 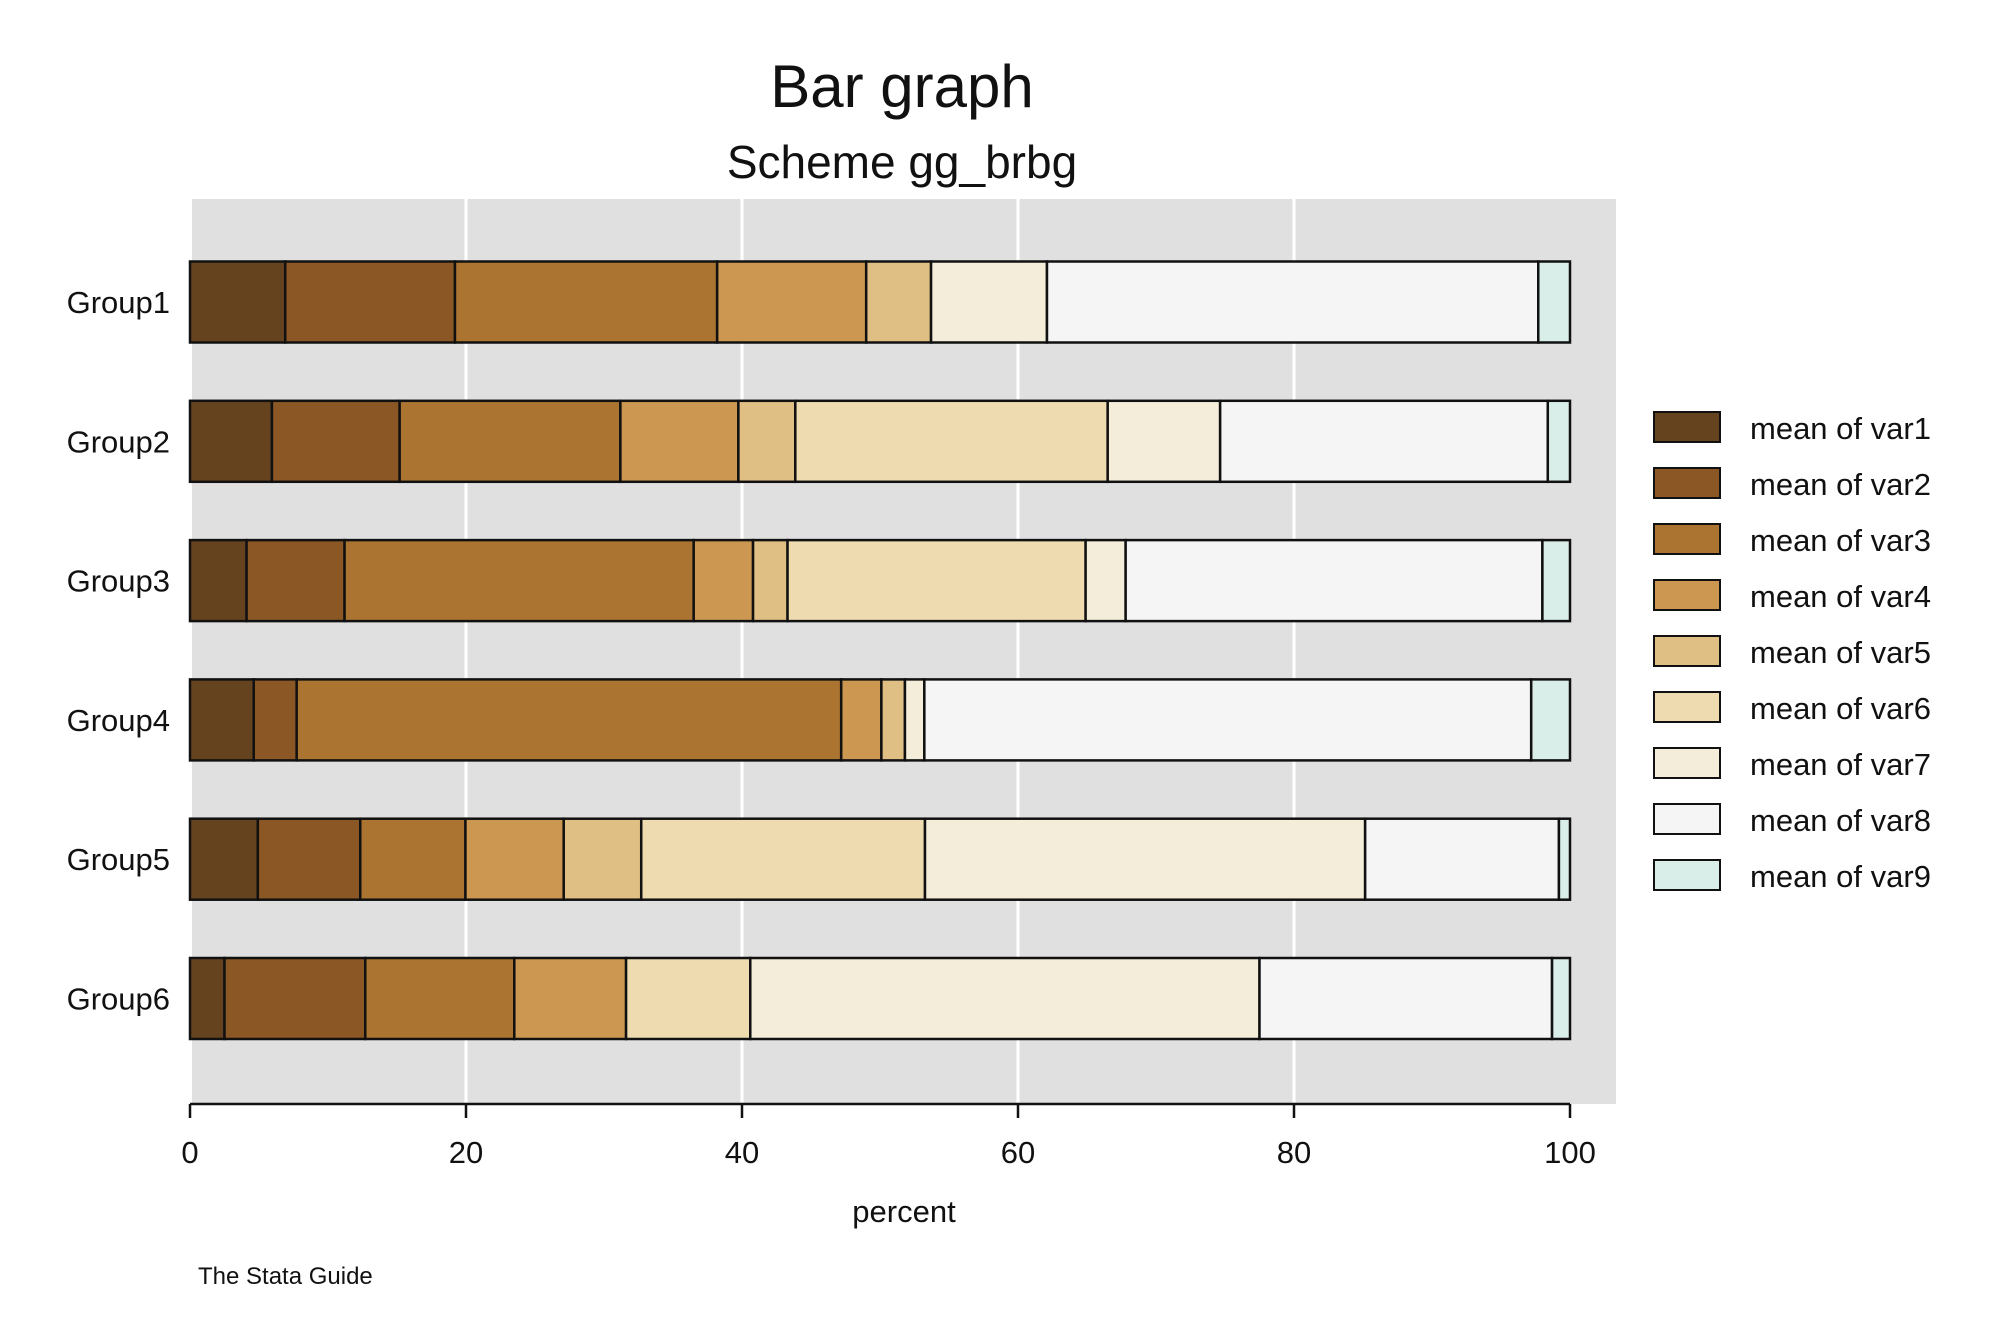 I want to click on legend-label: mean of var2, so click(x=1840, y=484).